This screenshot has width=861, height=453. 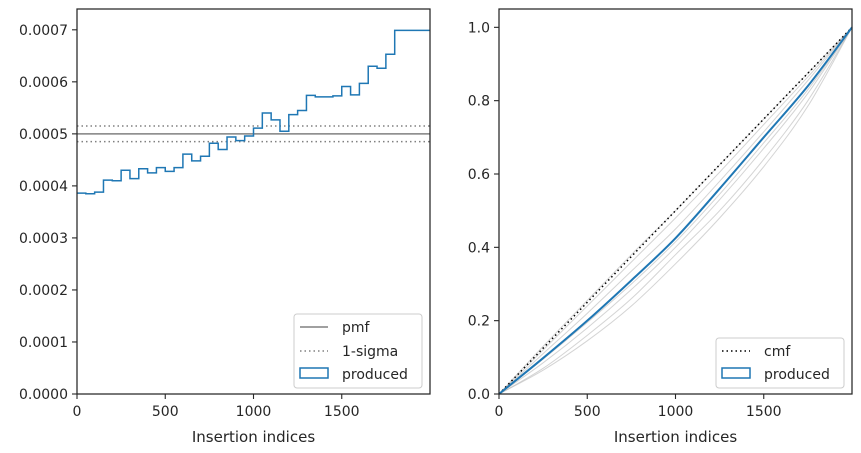 I want to click on cmf-x-tick-label: 1500, so click(x=764, y=412).